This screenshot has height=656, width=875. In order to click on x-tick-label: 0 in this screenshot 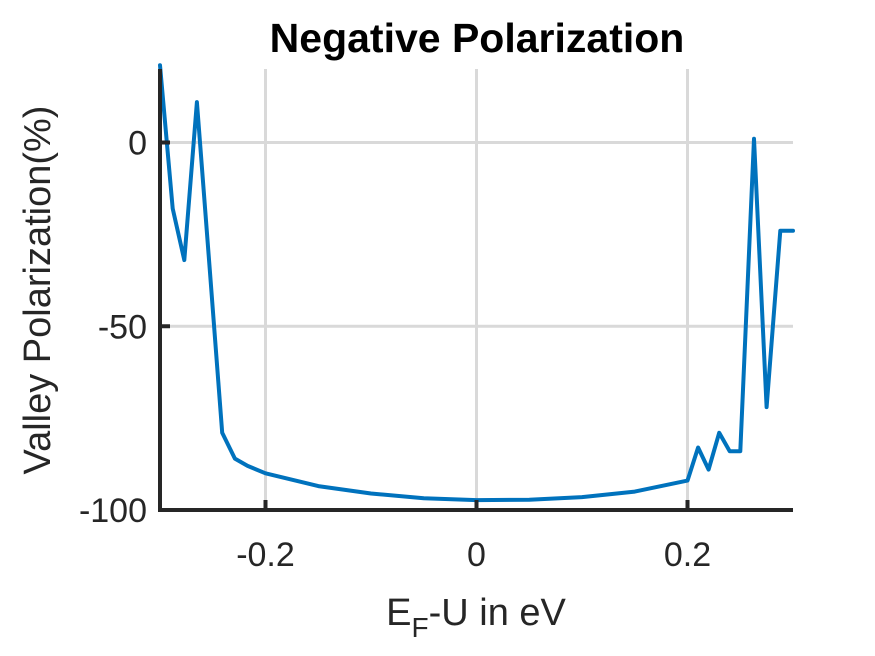, I will do `click(476, 555)`.